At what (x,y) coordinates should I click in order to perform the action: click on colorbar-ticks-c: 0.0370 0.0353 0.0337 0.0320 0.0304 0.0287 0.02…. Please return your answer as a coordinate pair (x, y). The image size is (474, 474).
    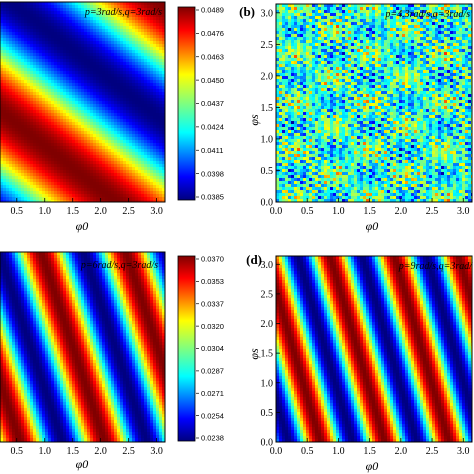
    Looking at the image, I should click on (210, 349).